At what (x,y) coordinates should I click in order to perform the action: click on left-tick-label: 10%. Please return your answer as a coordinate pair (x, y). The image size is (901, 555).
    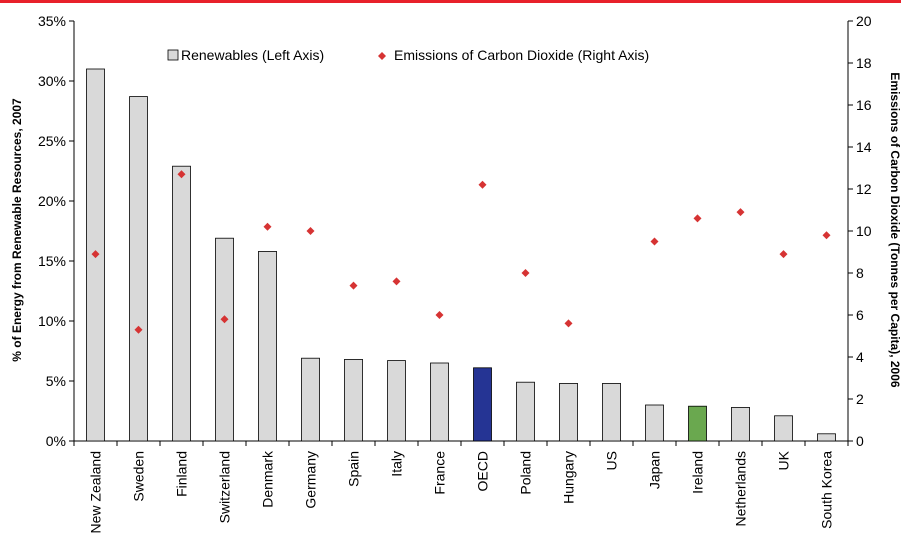
    Looking at the image, I should click on (52, 321).